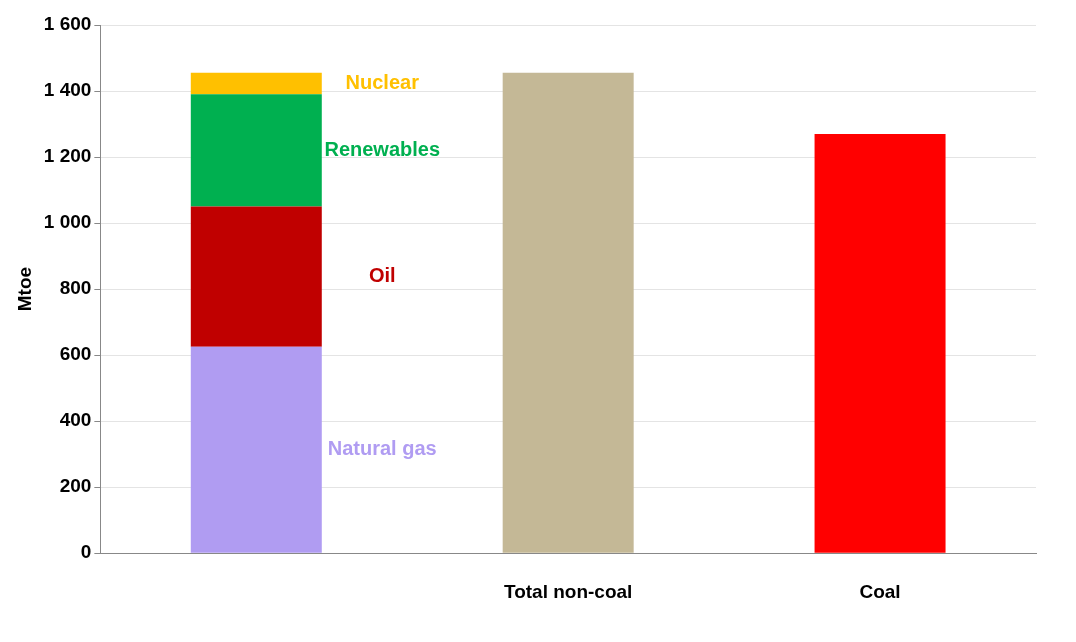  I want to click on y-tick-label: 1 000, so click(67, 222).